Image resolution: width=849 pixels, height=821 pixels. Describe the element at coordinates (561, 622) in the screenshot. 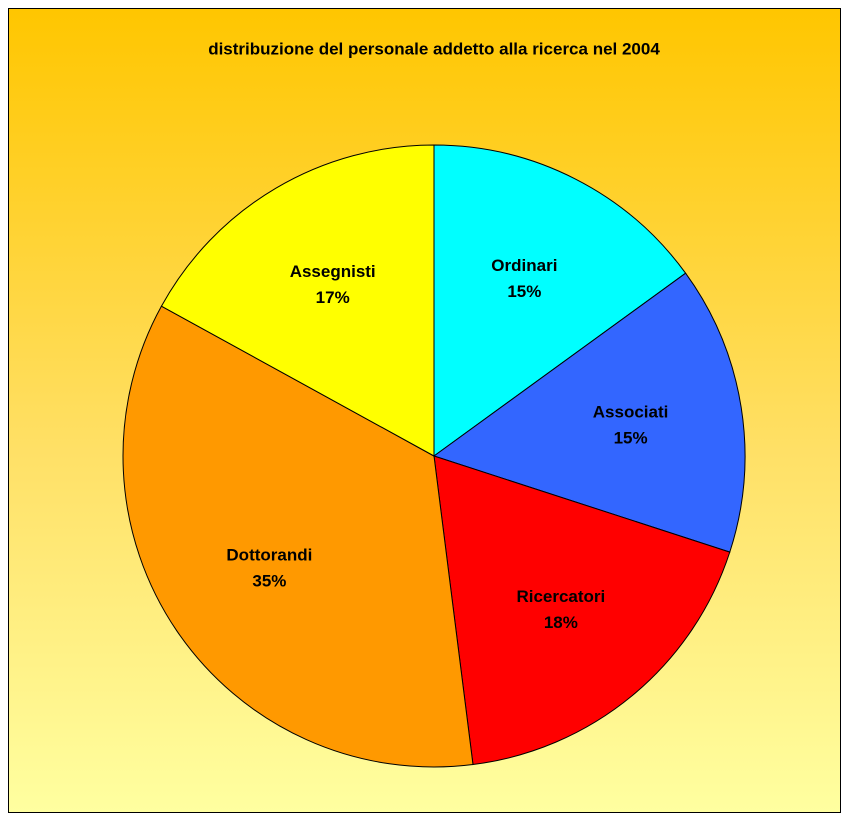

I see `slice-value-label: 18%` at that location.